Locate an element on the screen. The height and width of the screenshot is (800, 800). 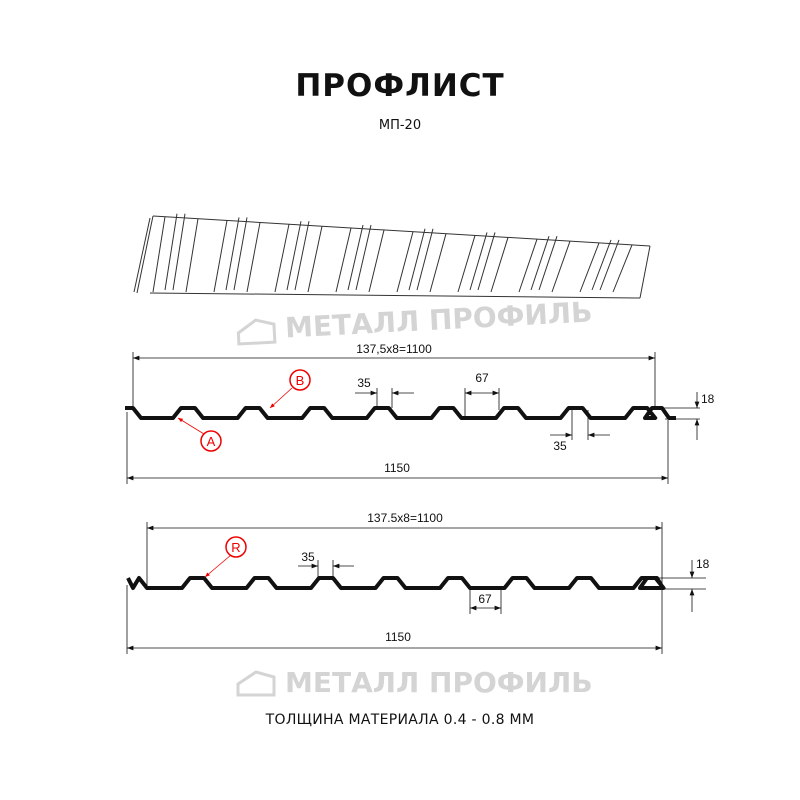
sheet-top-edge is located at coordinates (401, 231).